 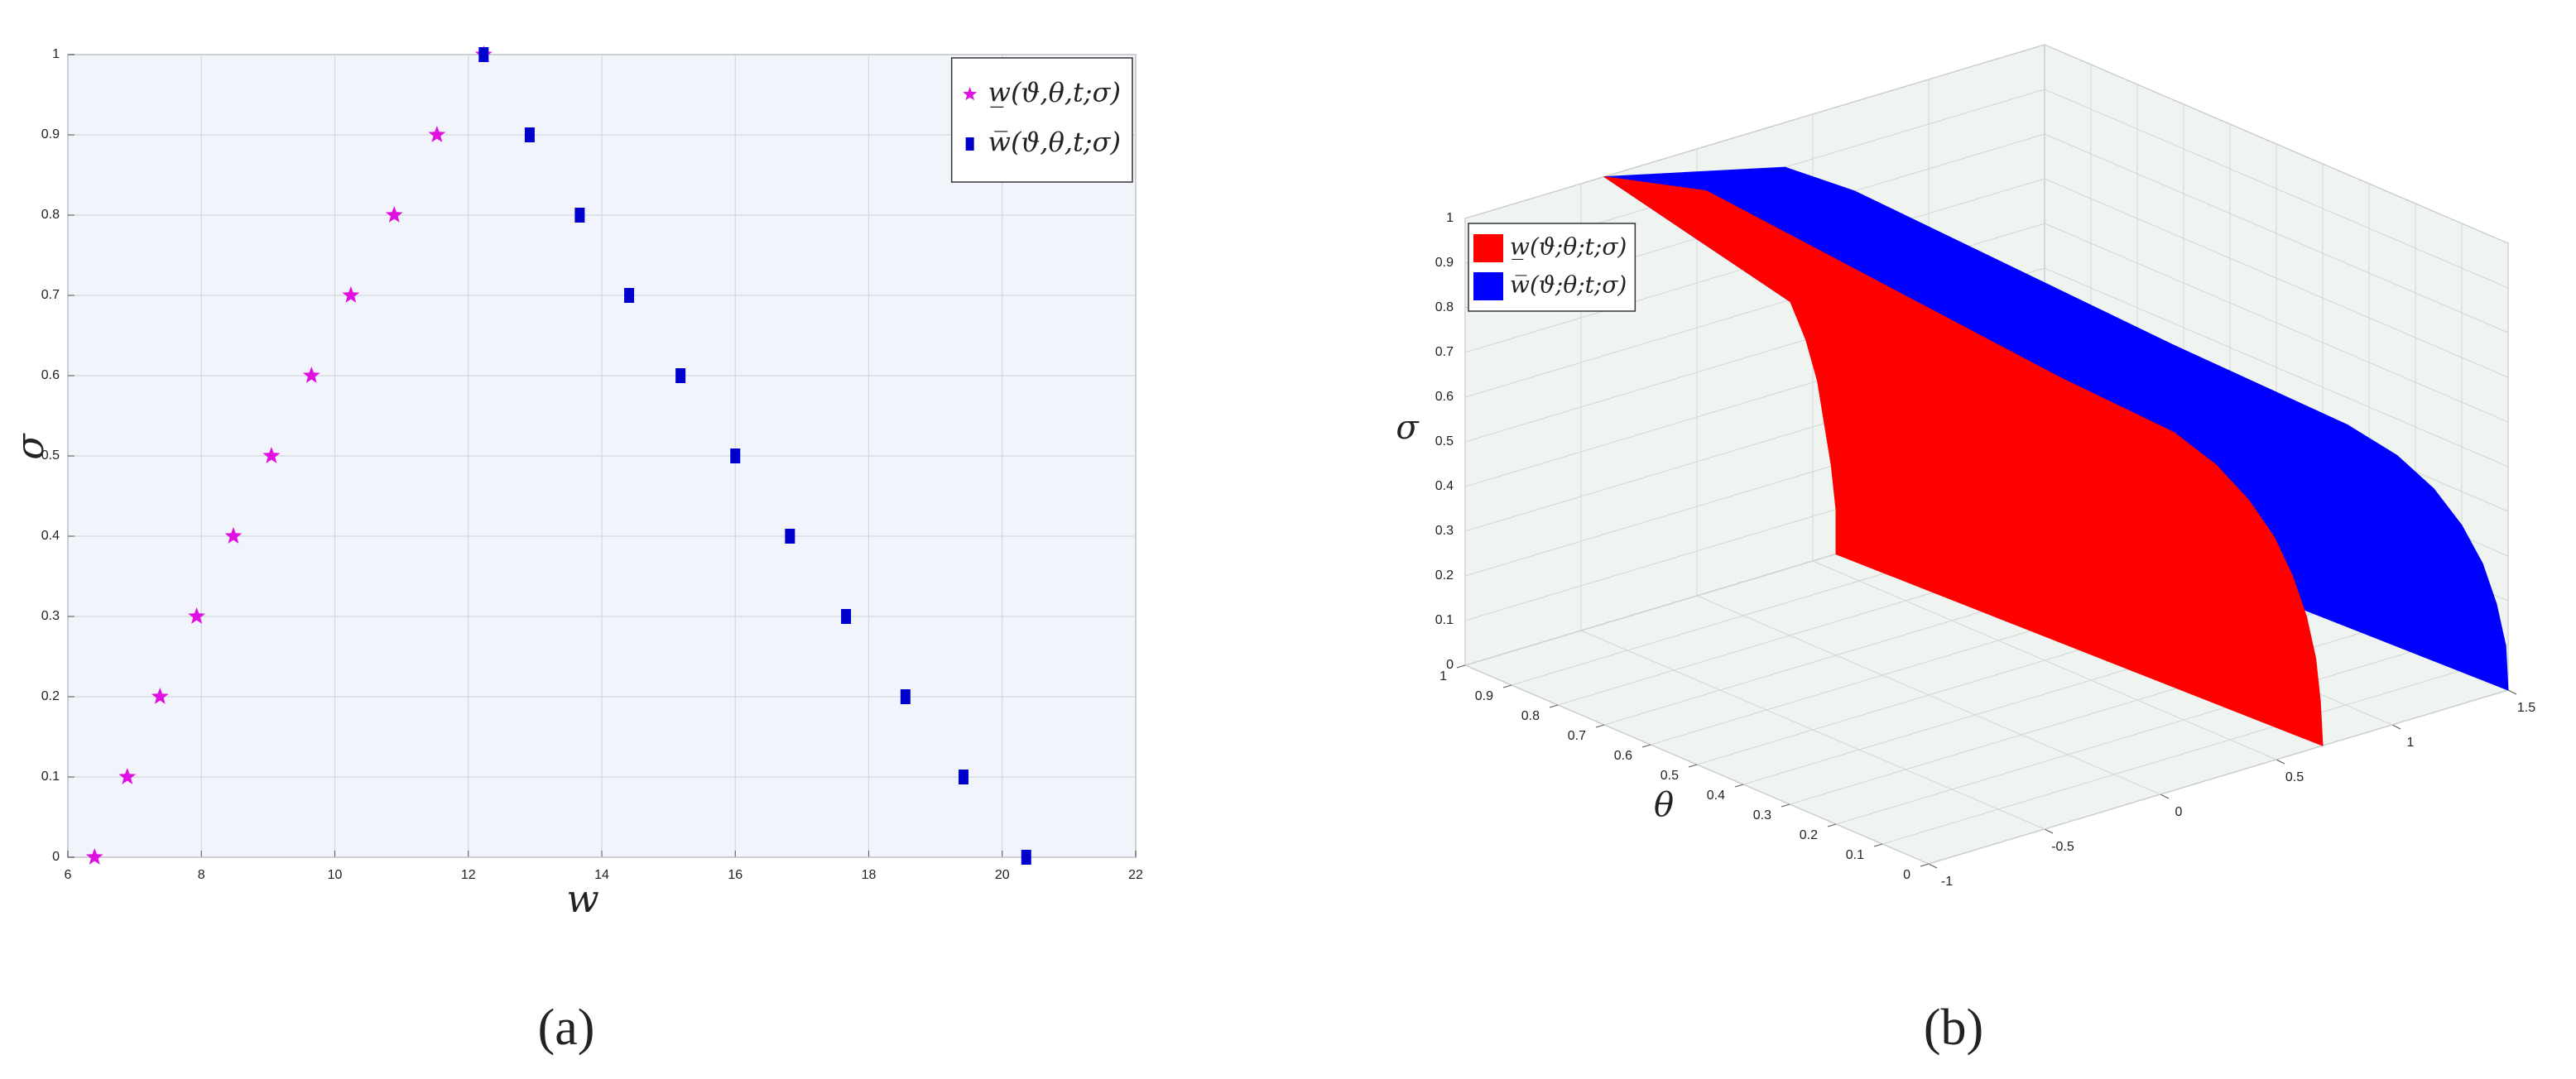 I want to click on x-tick-label: 6, so click(x=68, y=875).